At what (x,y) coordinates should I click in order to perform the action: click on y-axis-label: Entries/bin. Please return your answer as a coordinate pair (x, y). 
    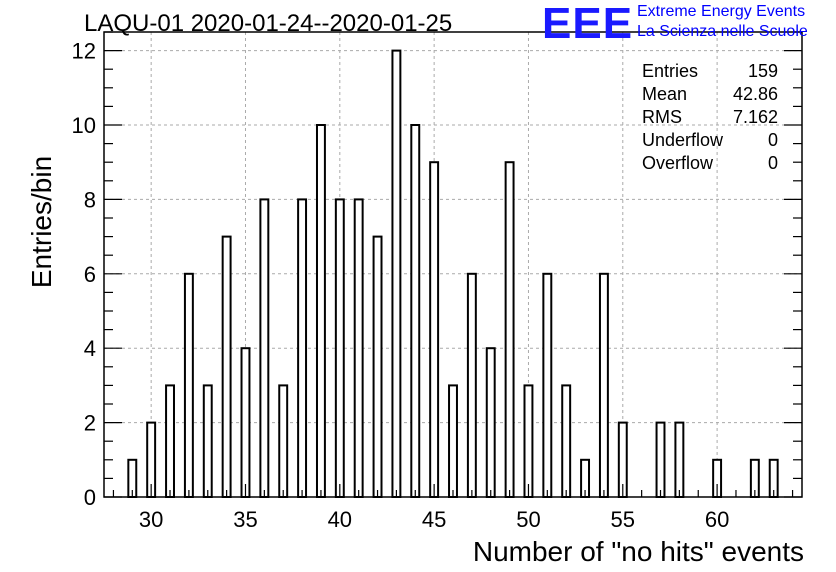
    Looking at the image, I should click on (41, 222).